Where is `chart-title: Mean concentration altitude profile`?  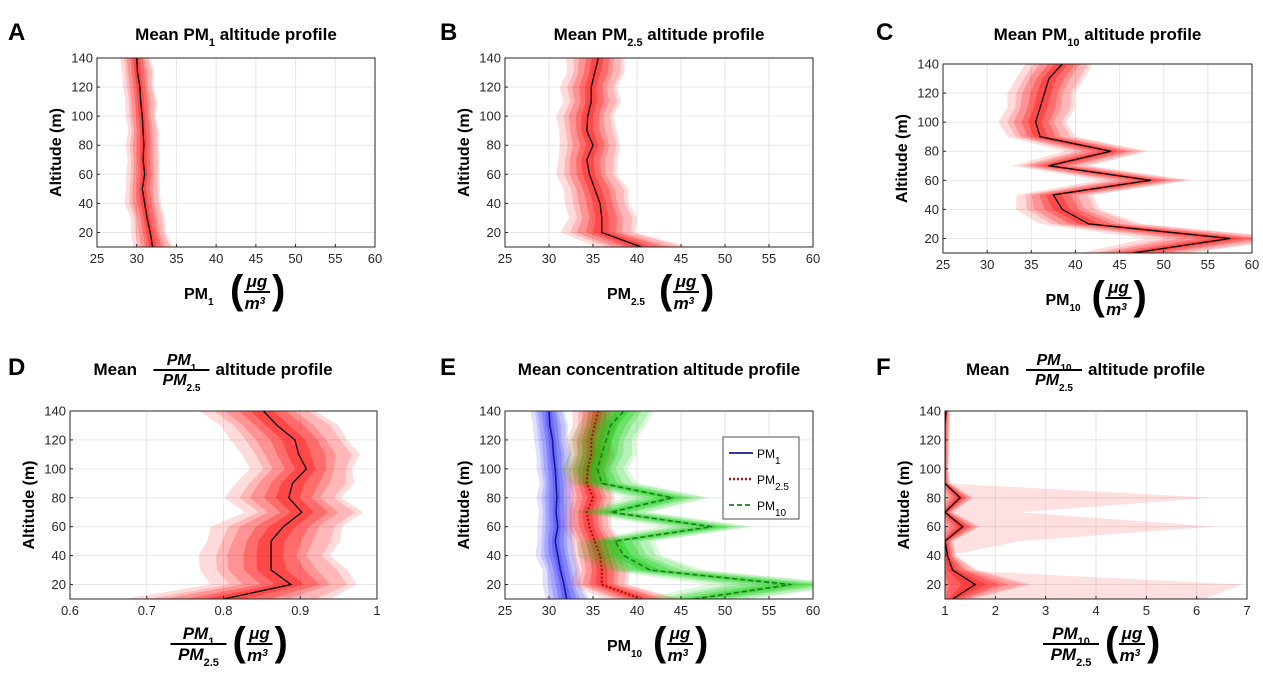 chart-title: Mean concentration altitude profile is located at coordinates (659, 369).